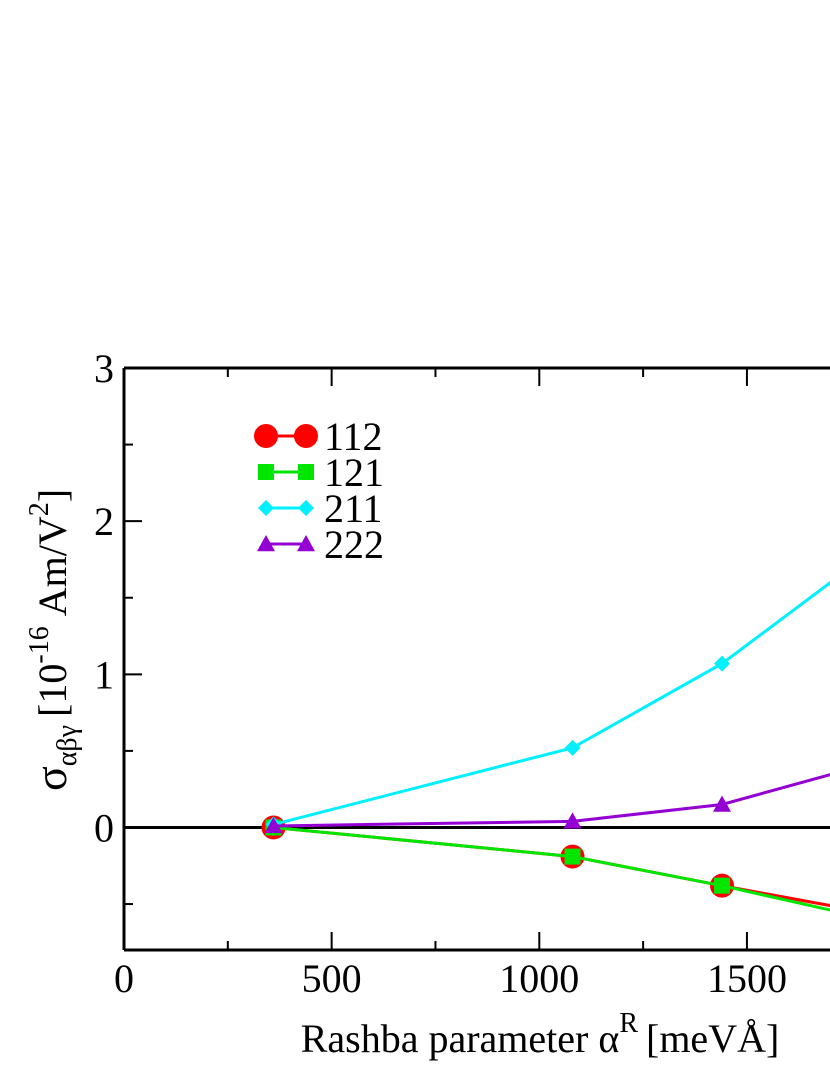 Image resolution: width=830 pixels, height=1075 pixels. I want to click on y-axis-unit: Am/V, so click(52, 566).